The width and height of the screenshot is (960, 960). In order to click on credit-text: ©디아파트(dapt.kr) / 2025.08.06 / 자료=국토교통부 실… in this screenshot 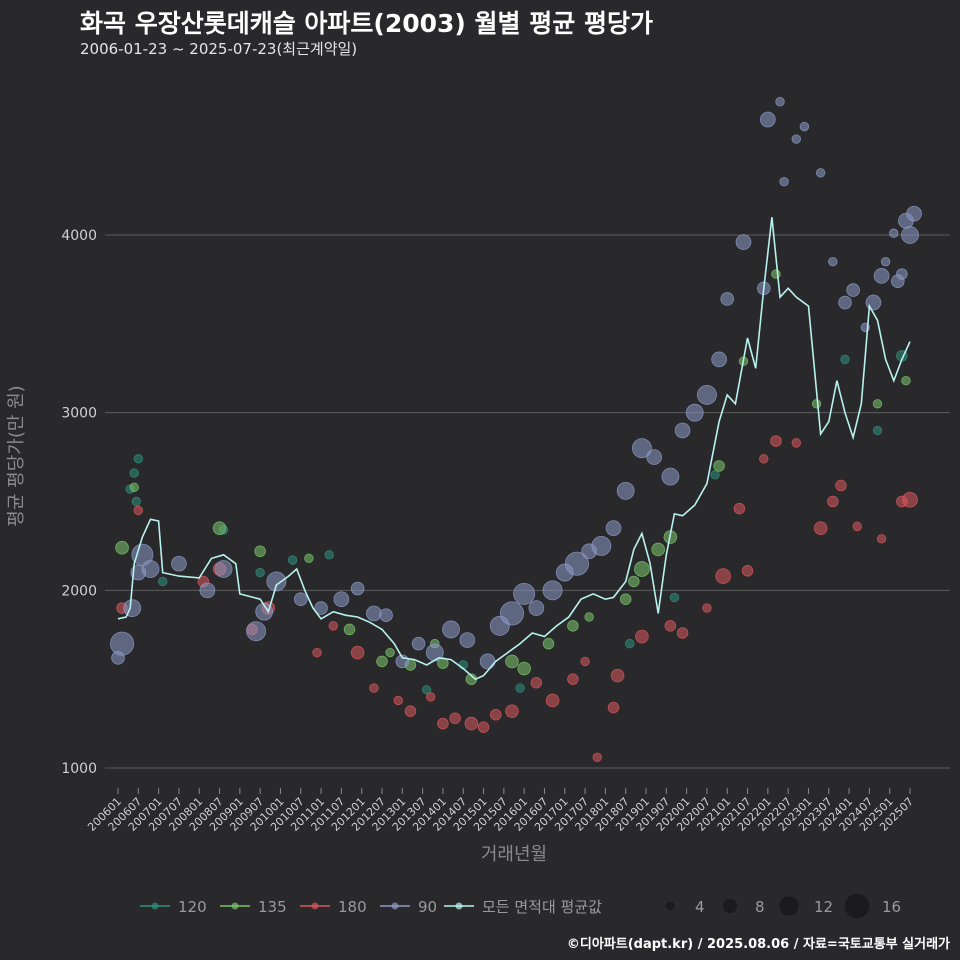, I will do `click(758, 944)`.